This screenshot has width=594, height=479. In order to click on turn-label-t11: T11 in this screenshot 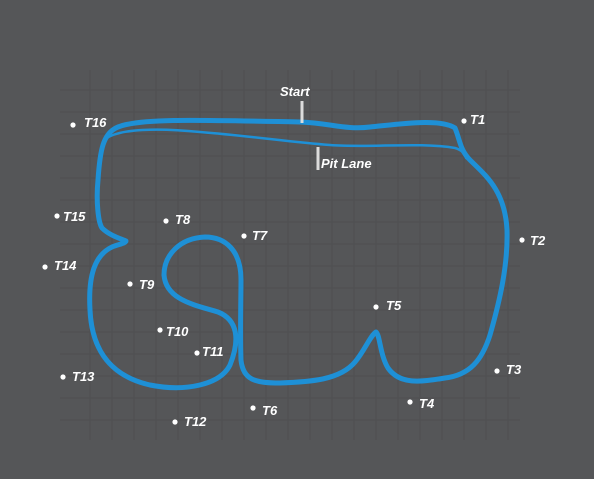, I will do `click(212, 351)`.